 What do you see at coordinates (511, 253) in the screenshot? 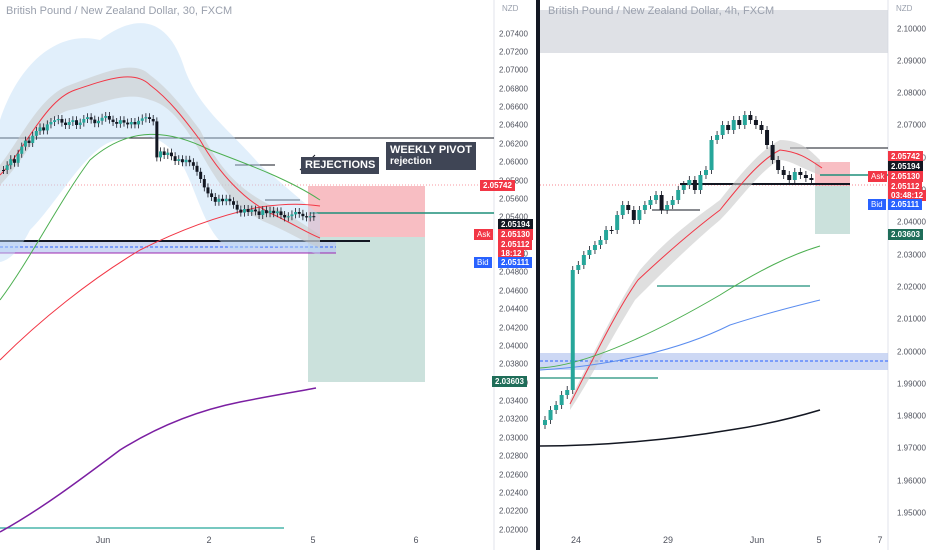
I see `left-countdown-label: 18:12` at bounding box center [511, 253].